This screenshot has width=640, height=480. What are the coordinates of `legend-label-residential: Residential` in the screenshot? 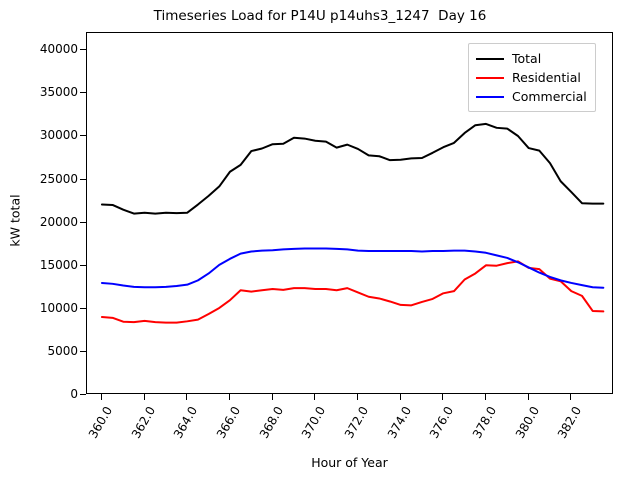 It's located at (546, 77).